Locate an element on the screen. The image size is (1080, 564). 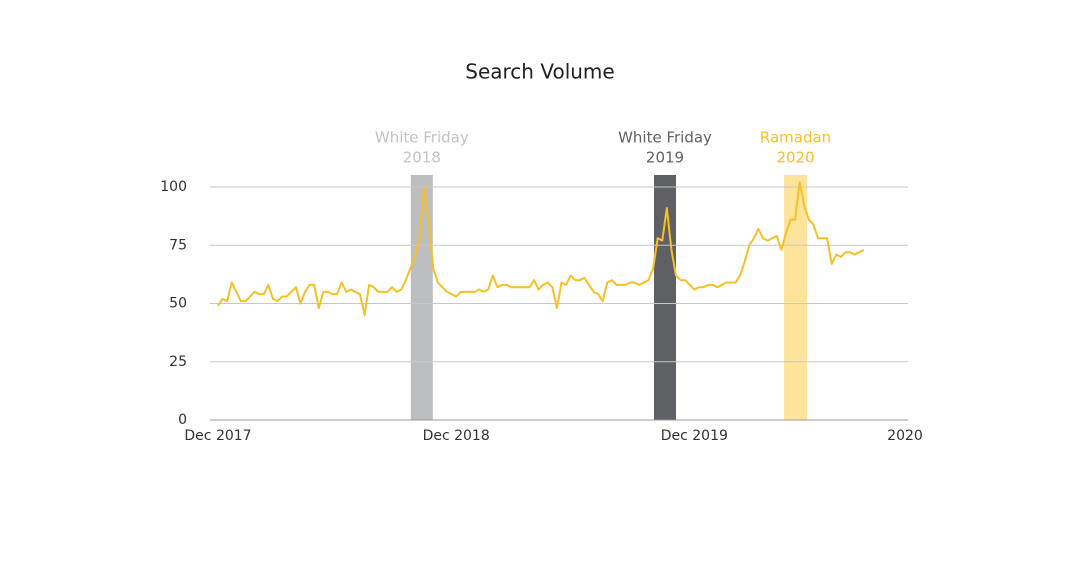
highlight-label: Ramadan is located at coordinates (795, 138).